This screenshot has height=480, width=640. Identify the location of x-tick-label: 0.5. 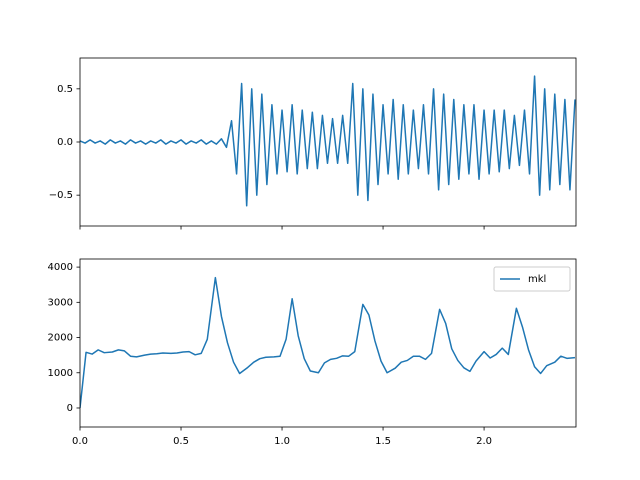
(181, 441).